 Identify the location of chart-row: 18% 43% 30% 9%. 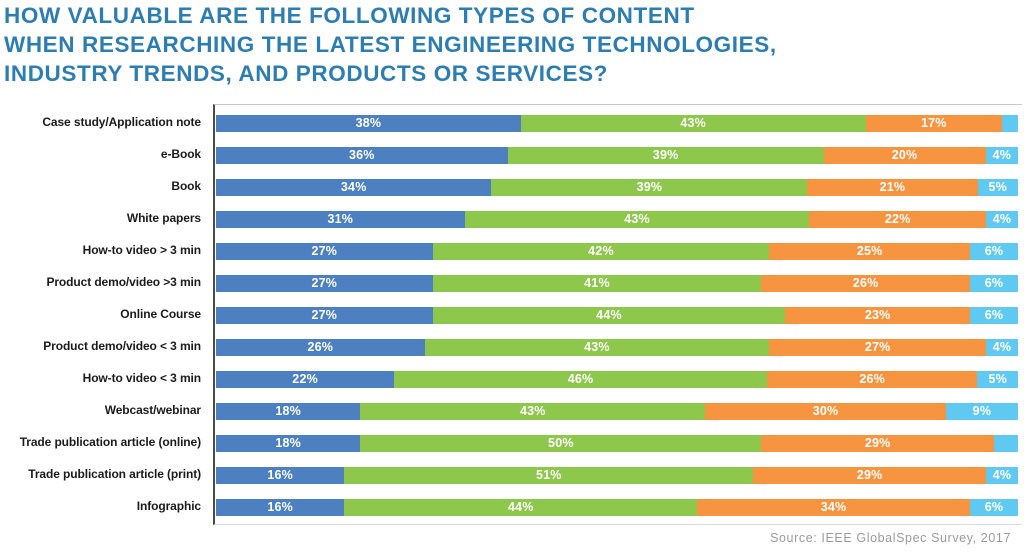
(617, 411).